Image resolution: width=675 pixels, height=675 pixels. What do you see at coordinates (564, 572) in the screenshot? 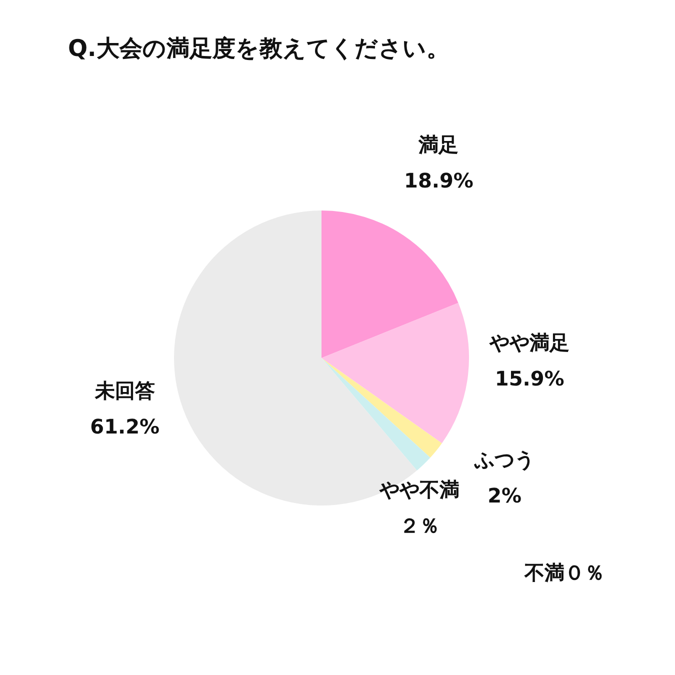
I see `category-label: 不満０％` at bounding box center [564, 572].